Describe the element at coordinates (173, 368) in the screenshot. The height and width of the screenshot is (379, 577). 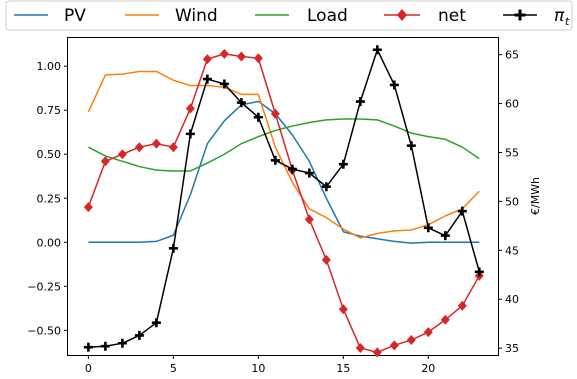
I see `x-tick-label: 5` at that location.